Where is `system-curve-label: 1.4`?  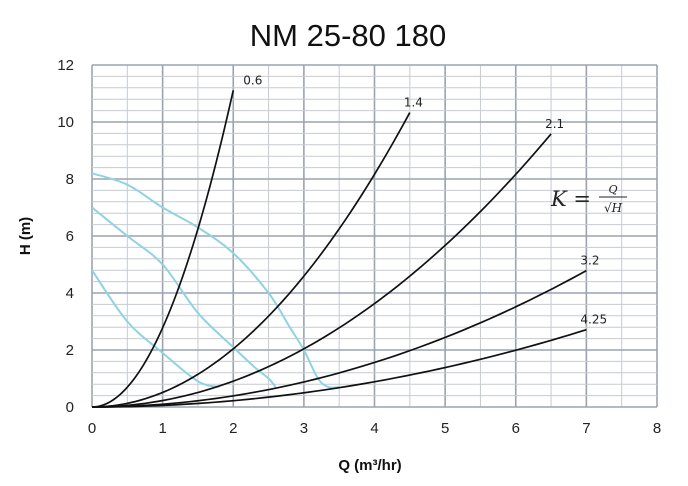
system-curve-label: 1.4 is located at coordinates (413, 103).